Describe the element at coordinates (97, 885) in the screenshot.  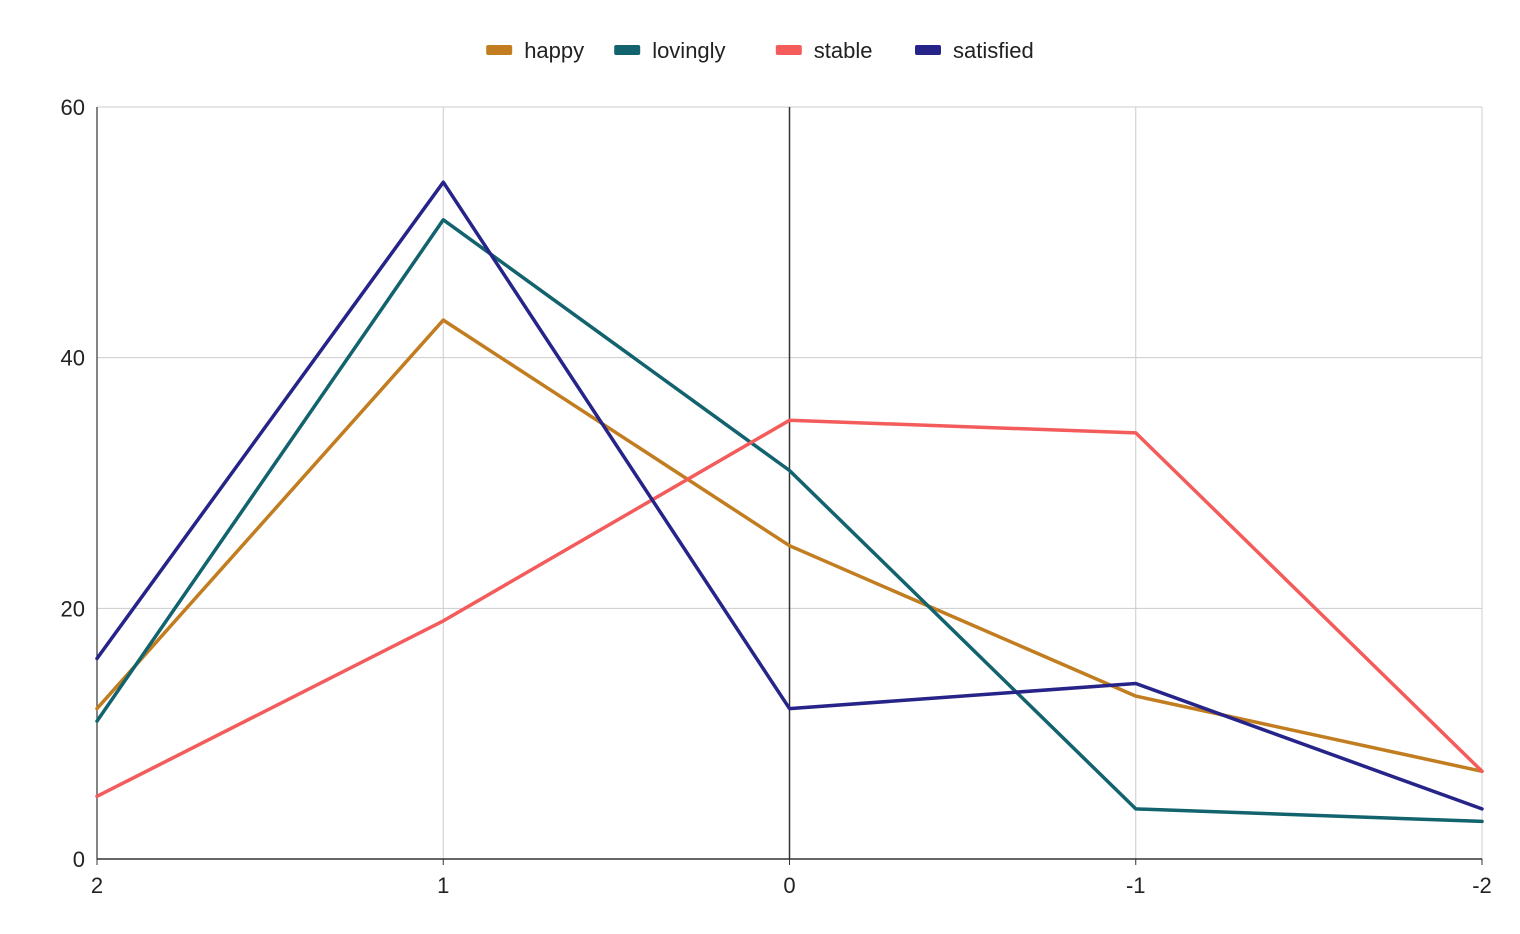
I see `x-tick-label: 2` at that location.